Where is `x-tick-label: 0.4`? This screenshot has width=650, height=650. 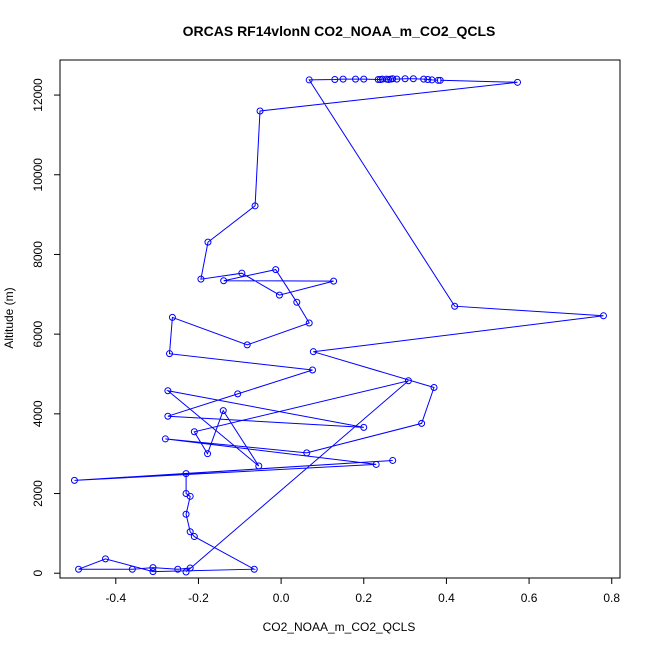
x-tick-label: 0.4 is located at coordinates (446, 598).